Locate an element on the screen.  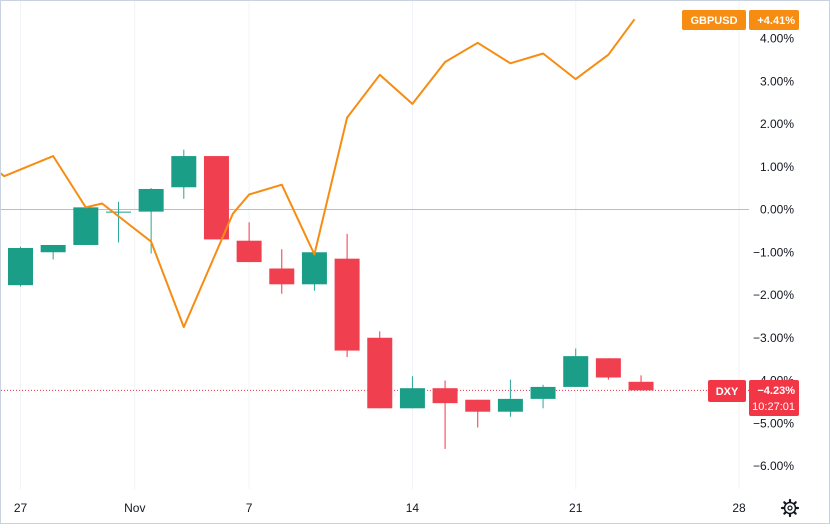
y-tick-label: 4.00% is located at coordinates (777, 39).